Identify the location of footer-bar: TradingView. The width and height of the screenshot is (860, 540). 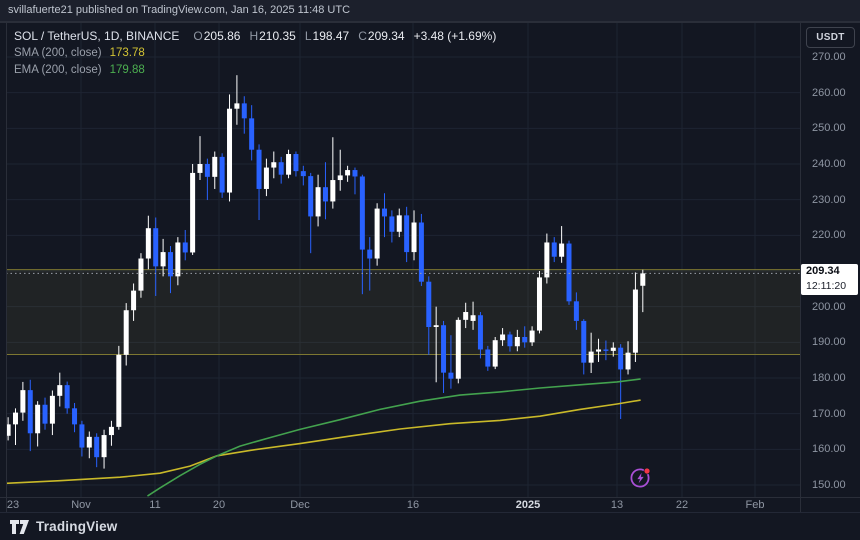
(430, 526).